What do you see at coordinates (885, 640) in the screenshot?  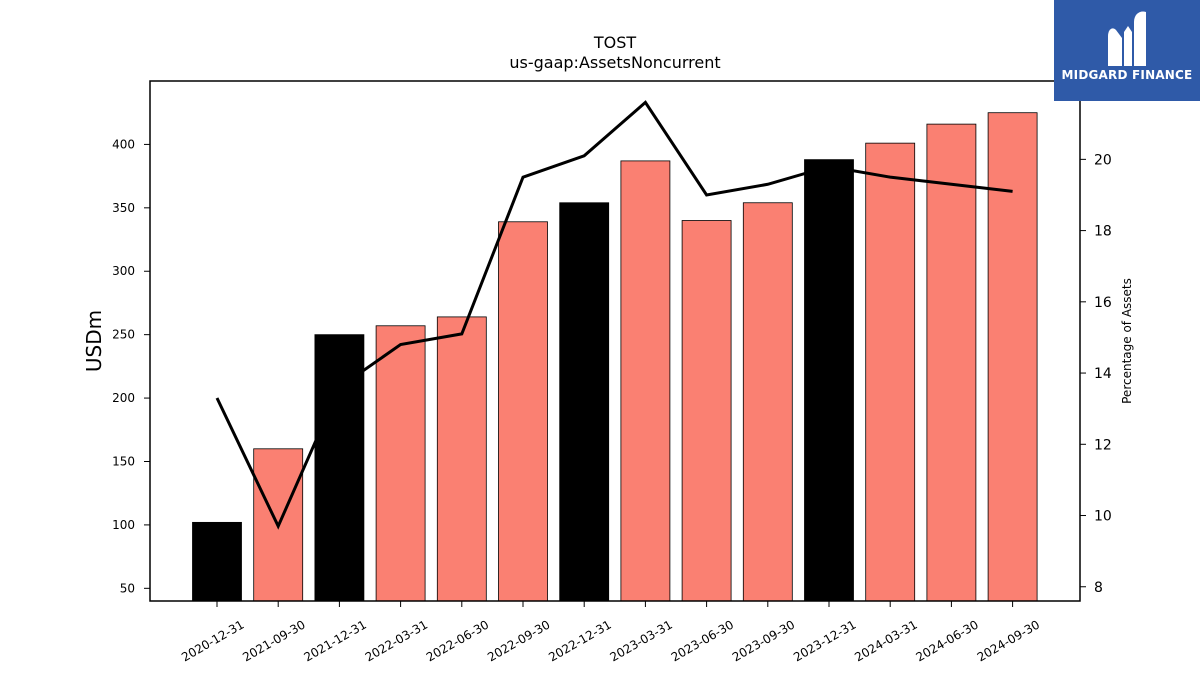 I see `x-tick-label: 2024-03-31` at bounding box center [885, 640].